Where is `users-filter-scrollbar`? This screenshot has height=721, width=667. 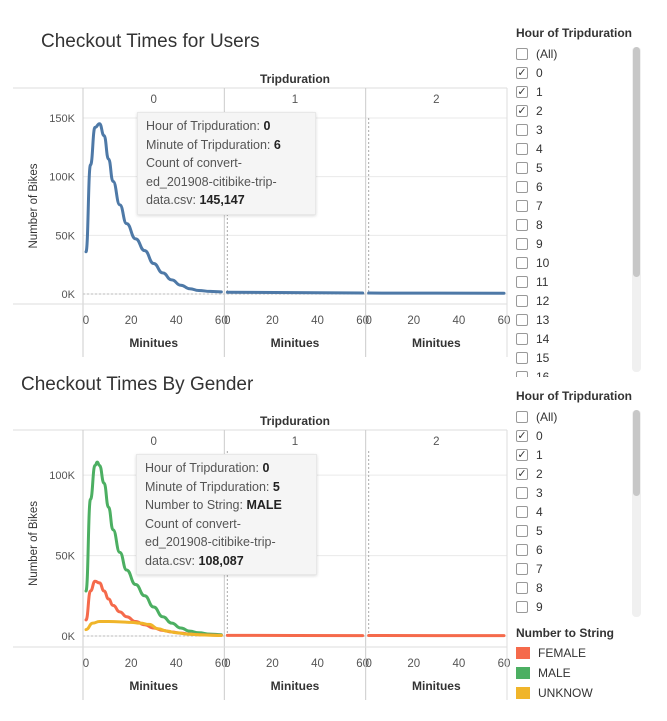
users-filter-scrollbar is located at coordinates (636, 209).